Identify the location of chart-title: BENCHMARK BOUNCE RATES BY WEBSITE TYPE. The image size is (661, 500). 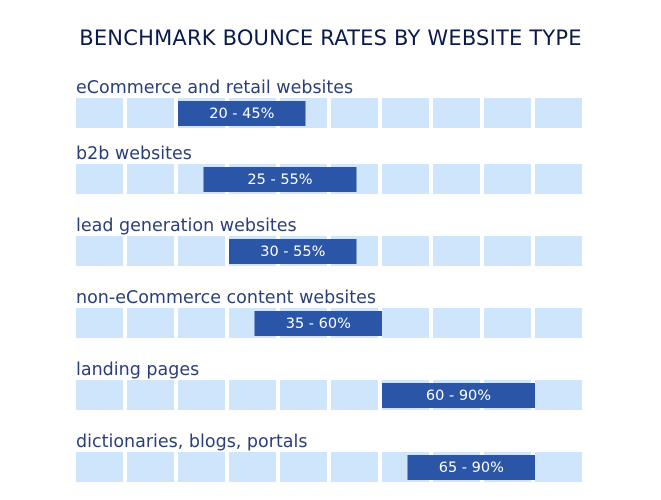
(330, 38).